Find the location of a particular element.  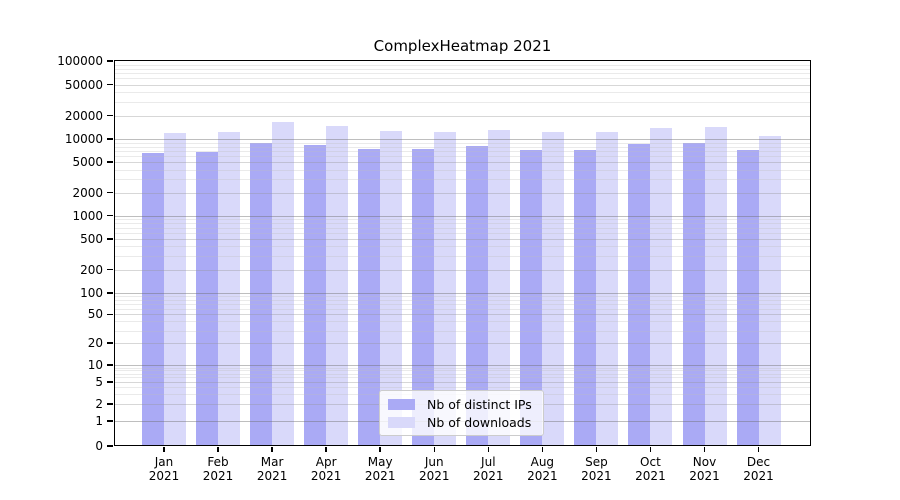

bar-downloads-apr is located at coordinates (337, 285).